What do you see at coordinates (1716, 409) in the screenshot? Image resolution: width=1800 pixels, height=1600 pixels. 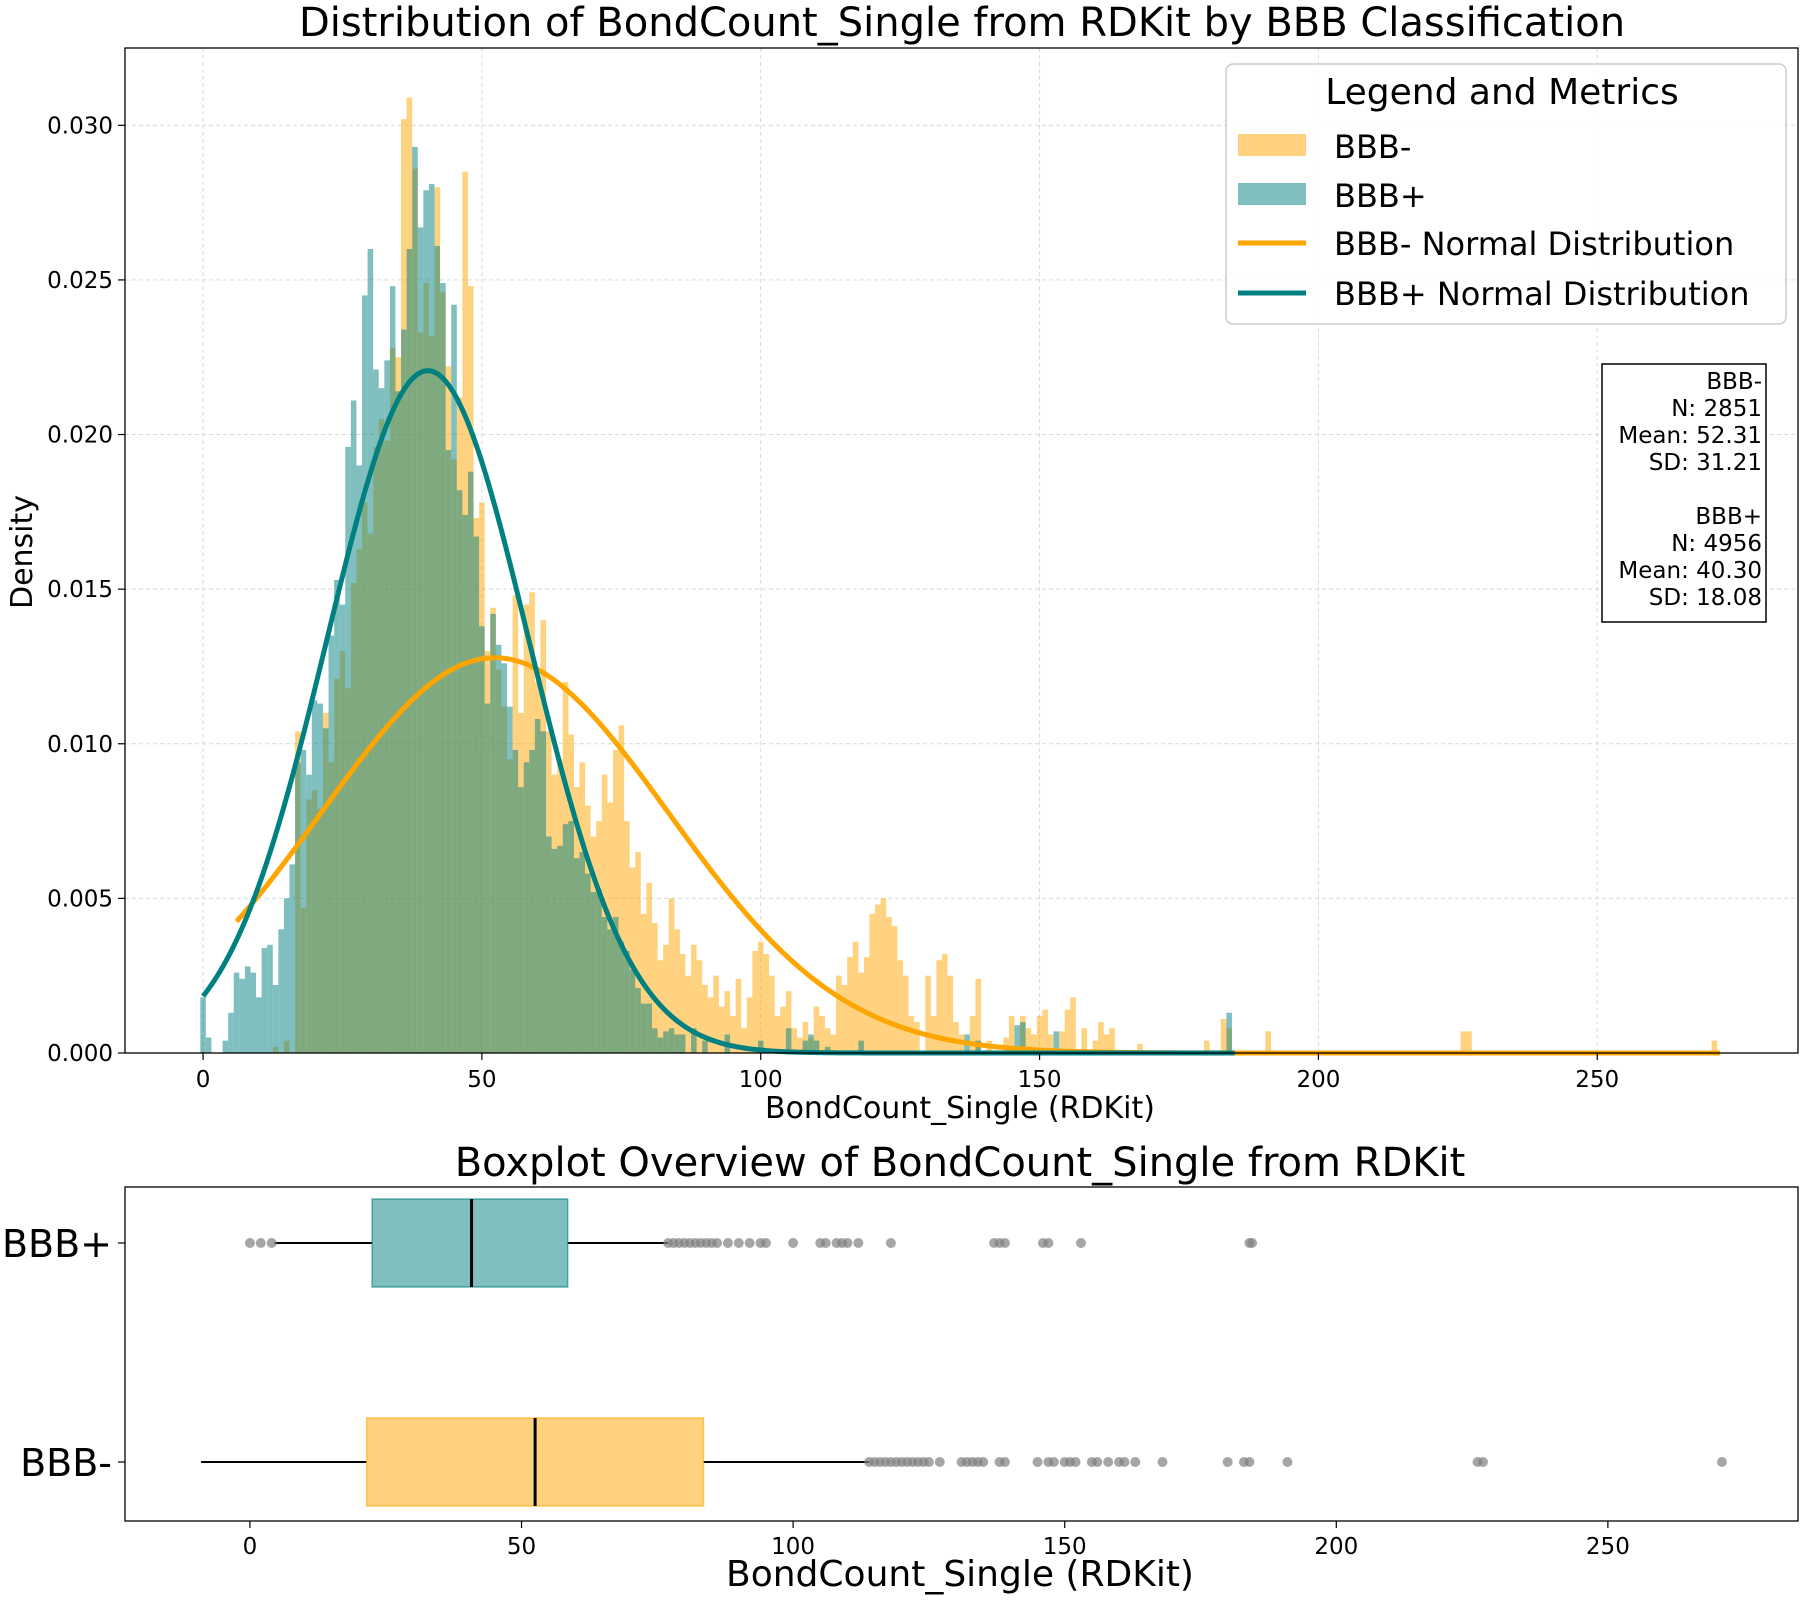 I see `stats-bbb-neg-n: N: 2851` at bounding box center [1716, 409].